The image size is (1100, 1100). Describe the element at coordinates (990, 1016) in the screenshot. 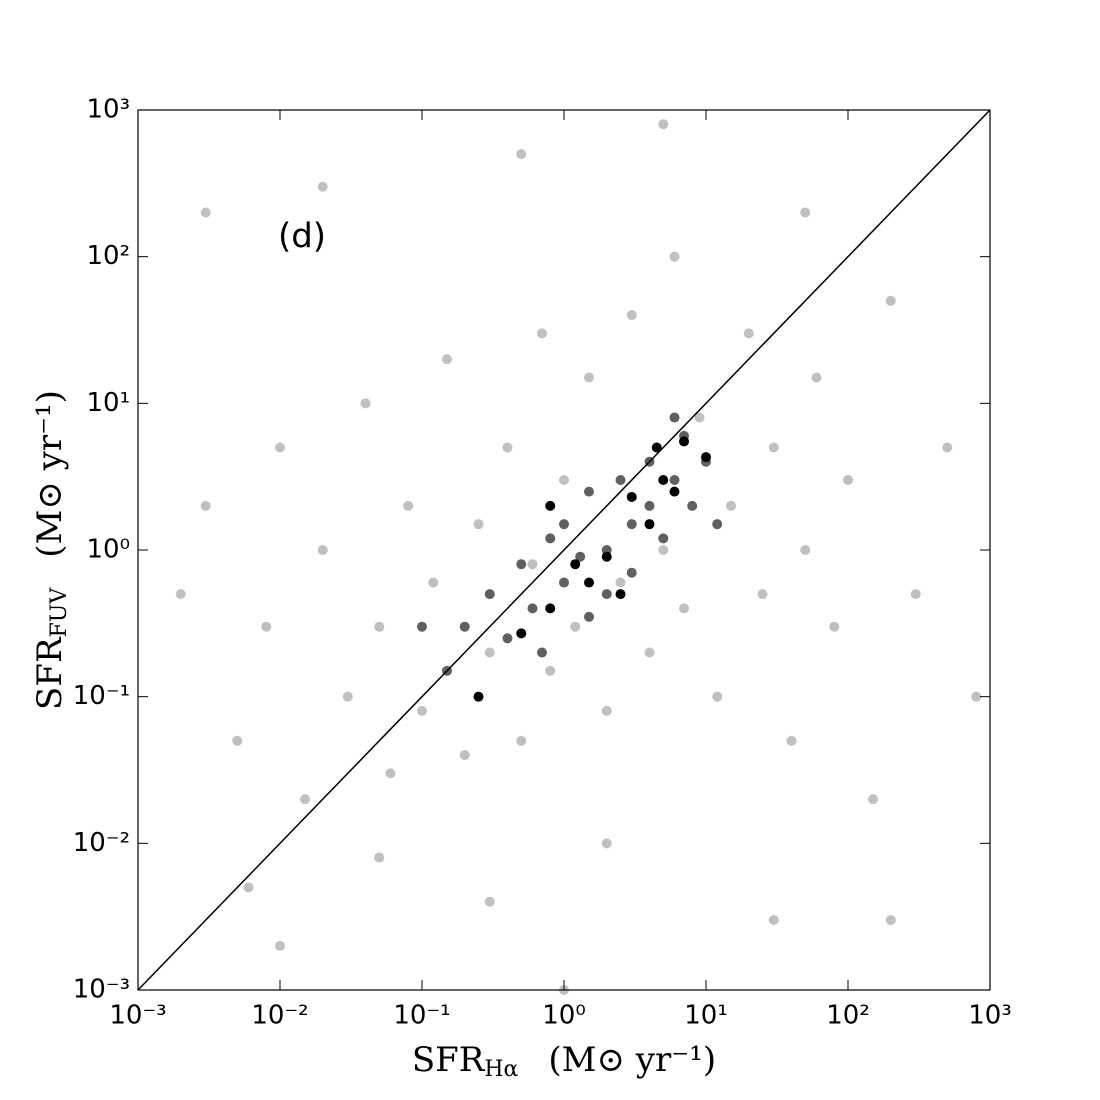

I see `x-tick-label: 10³` at that location.